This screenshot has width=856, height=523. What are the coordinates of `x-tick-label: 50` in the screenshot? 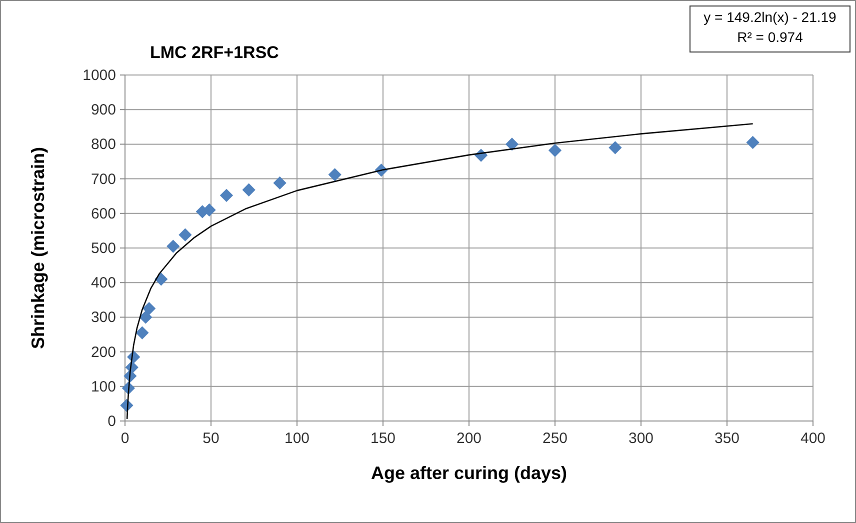 It's located at (211, 438).